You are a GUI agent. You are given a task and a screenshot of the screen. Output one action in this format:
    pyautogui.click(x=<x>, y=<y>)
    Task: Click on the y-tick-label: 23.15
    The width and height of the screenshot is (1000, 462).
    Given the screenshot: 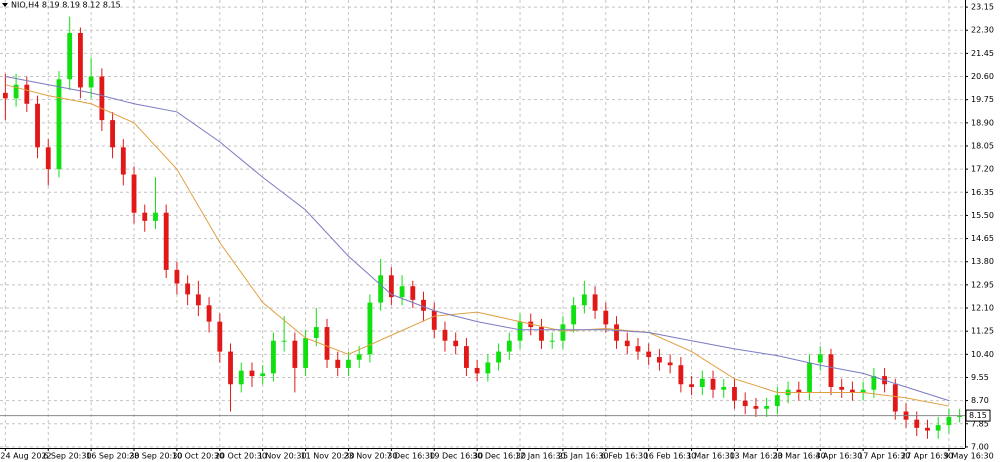 What is the action you would take?
    pyautogui.click(x=982, y=7)
    